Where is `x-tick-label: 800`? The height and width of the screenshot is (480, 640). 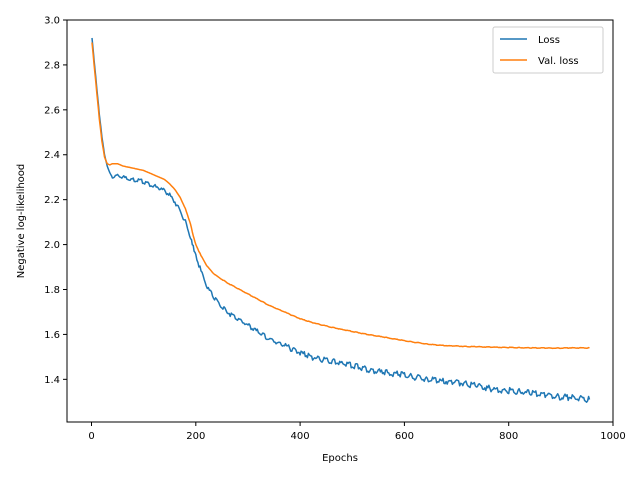
x-tick-label: 800 is located at coordinates (508, 436).